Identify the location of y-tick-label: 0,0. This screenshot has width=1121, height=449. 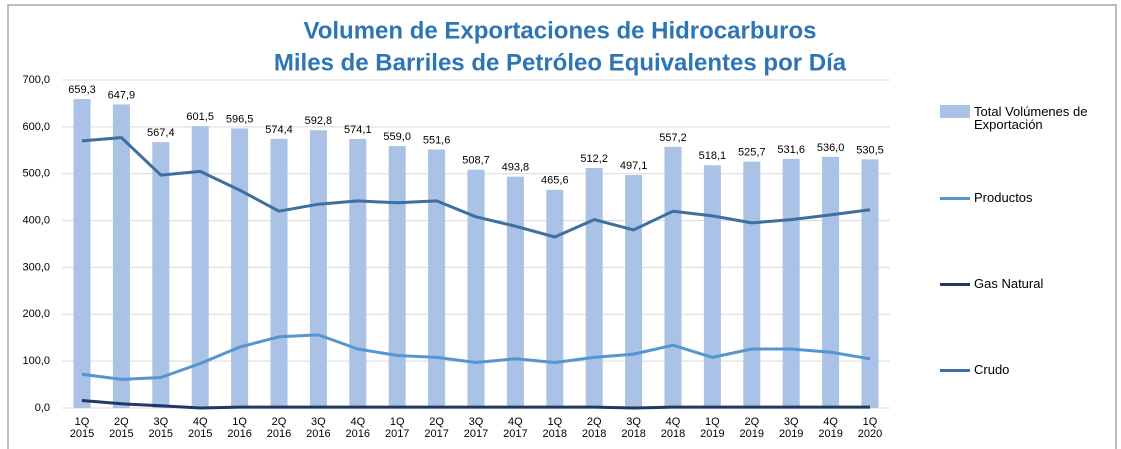
(42, 408).